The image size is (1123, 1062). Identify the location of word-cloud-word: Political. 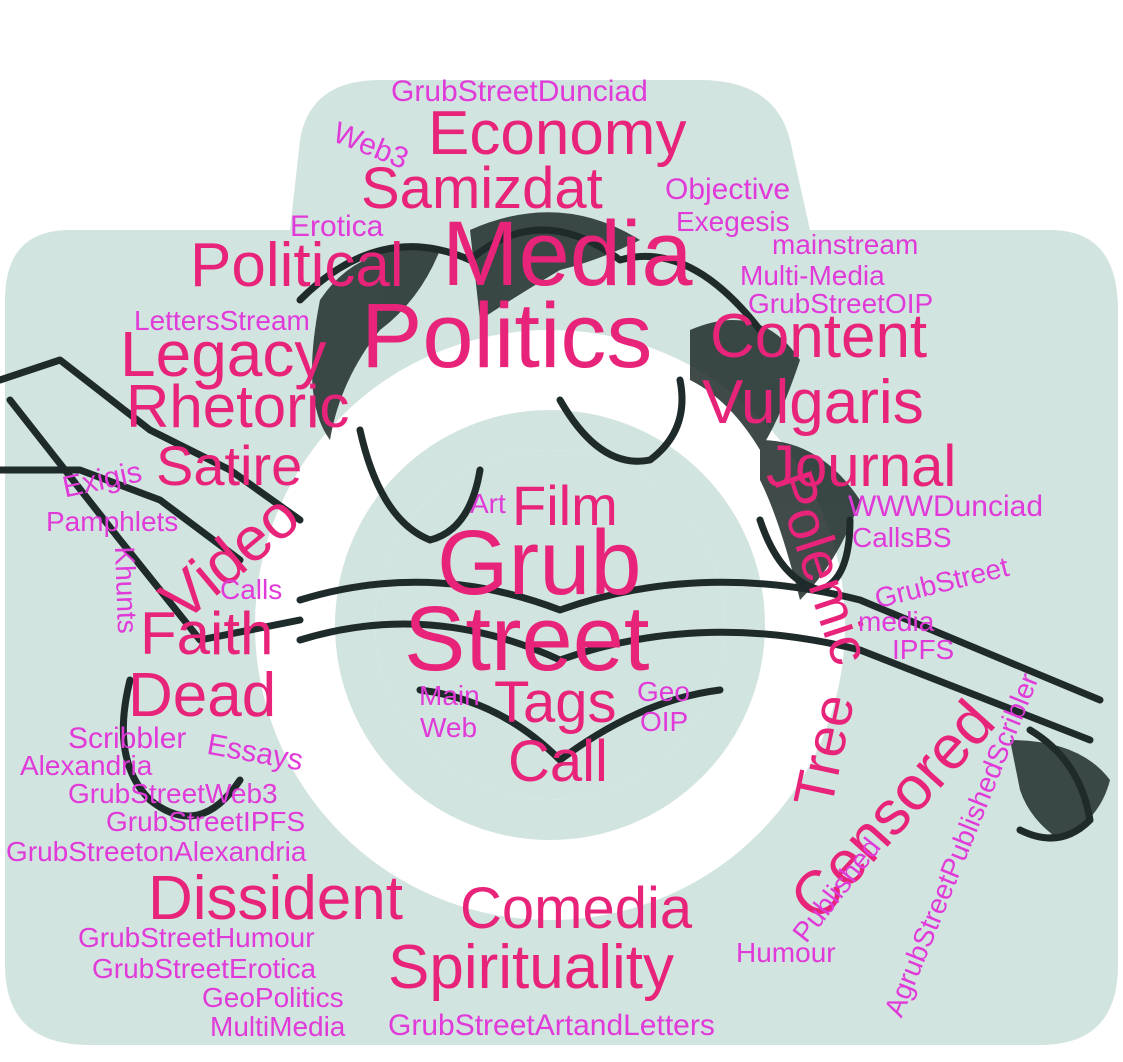
(297, 265).